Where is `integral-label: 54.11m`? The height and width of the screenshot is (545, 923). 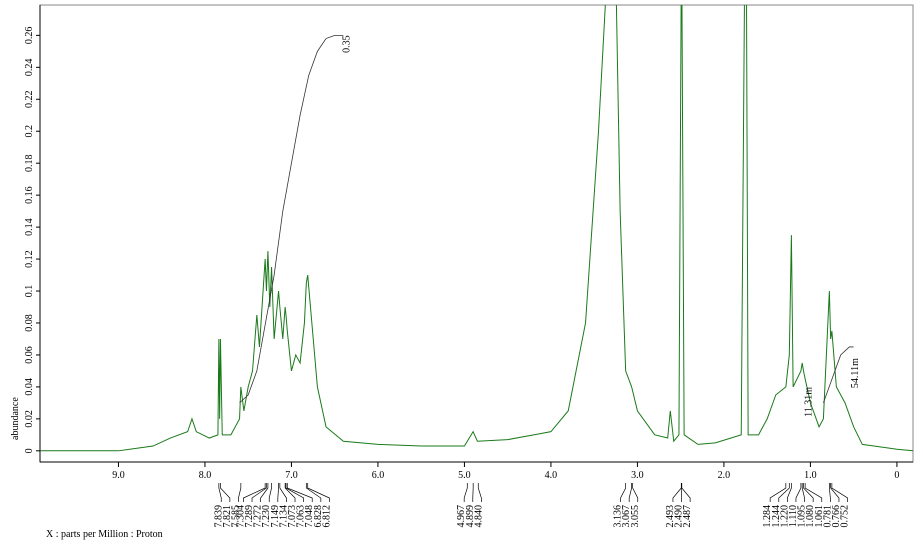 integral-label: 54.11m is located at coordinates (855, 373).